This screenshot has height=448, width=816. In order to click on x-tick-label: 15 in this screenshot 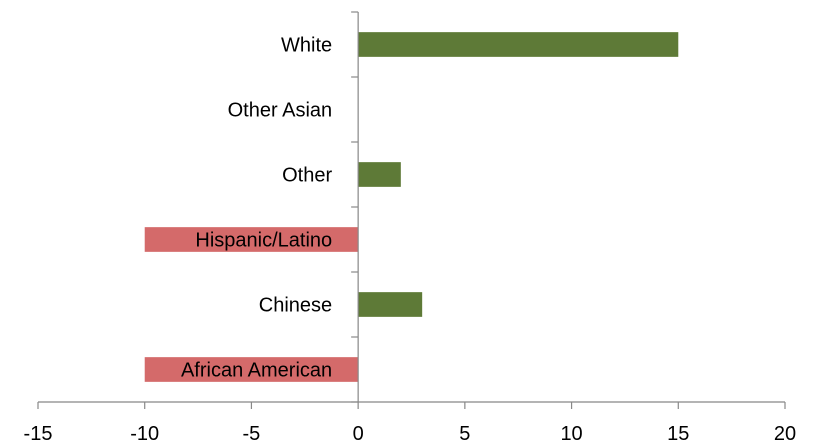, I will do `click(678, 434)`.